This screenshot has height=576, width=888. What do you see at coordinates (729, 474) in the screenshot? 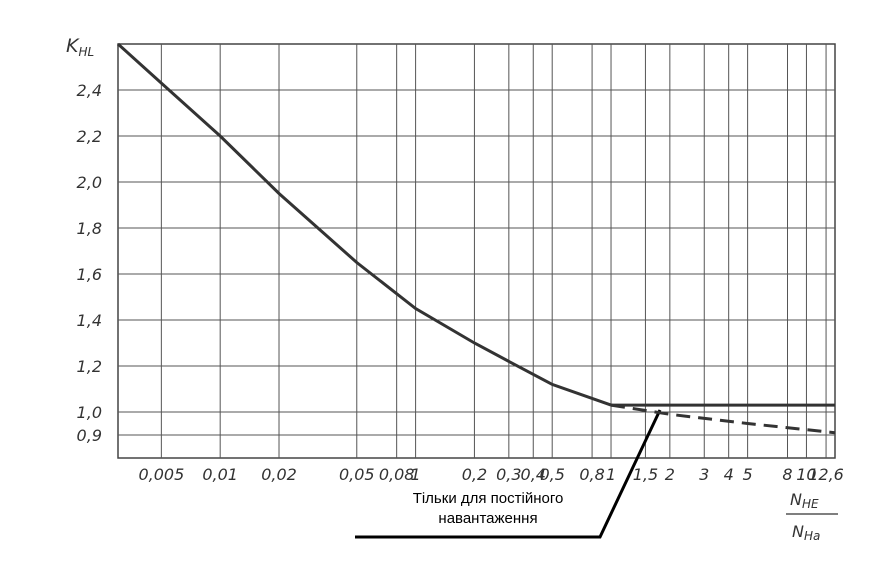
I see `x-tick-label: 4` at bounding box center [729, 474].